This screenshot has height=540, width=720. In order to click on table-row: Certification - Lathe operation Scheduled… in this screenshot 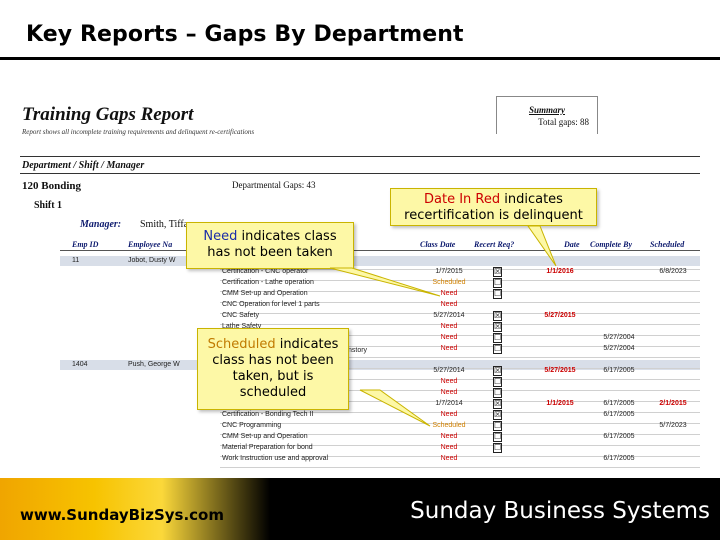, I will do `click(360, 283)`.